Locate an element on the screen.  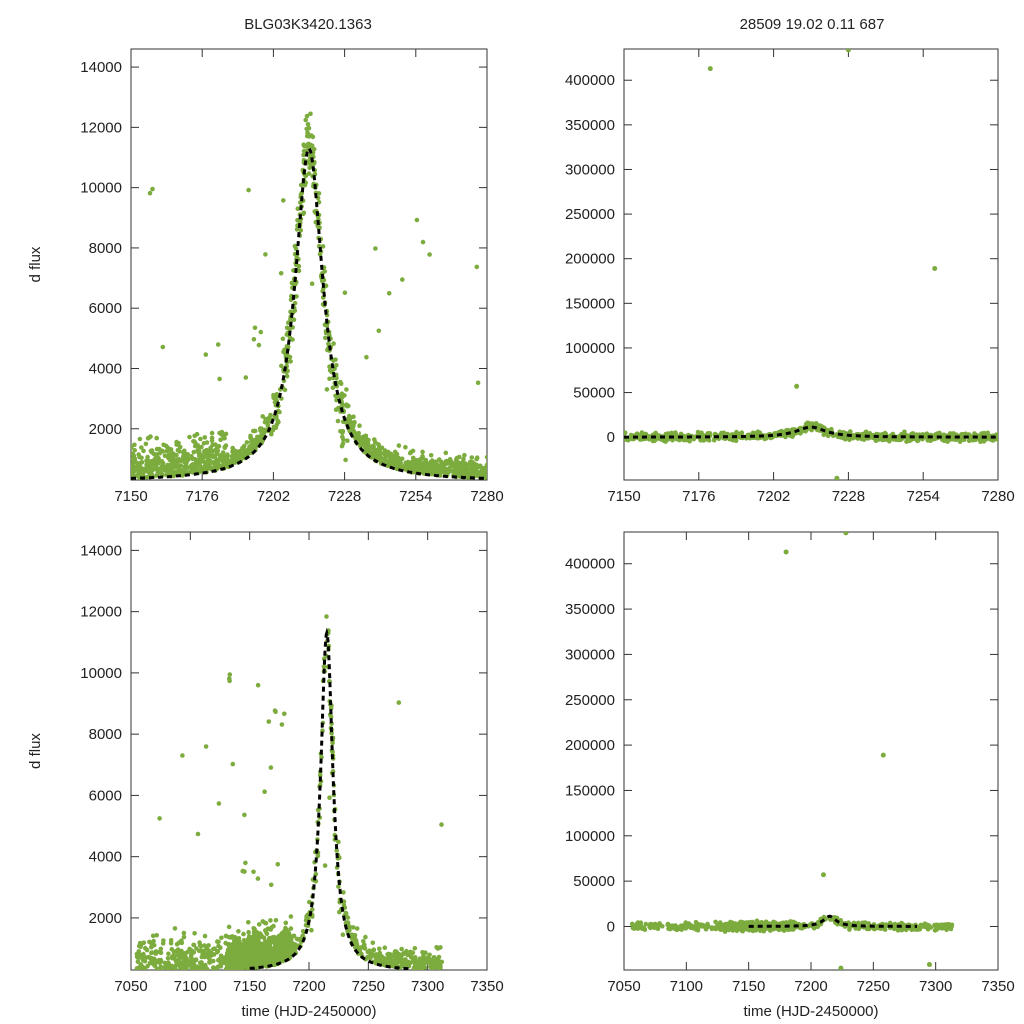
y-axis-title: d flux is located at coordinates (35, 264).